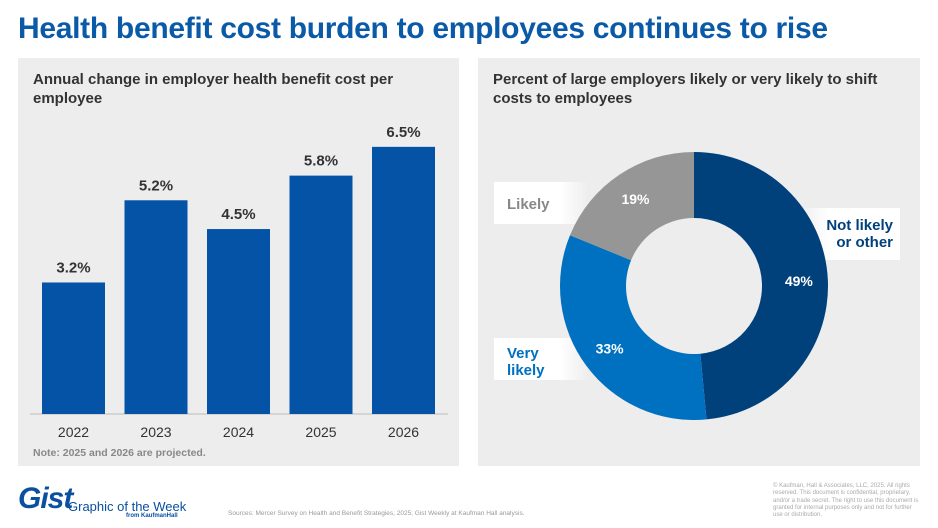 Image resolution: width=938 pixels, height=528 pixels. Describe the element at coordinates (761, 286) in the screenshot. I see `donut-slice-not-likely-or-other` at that location.